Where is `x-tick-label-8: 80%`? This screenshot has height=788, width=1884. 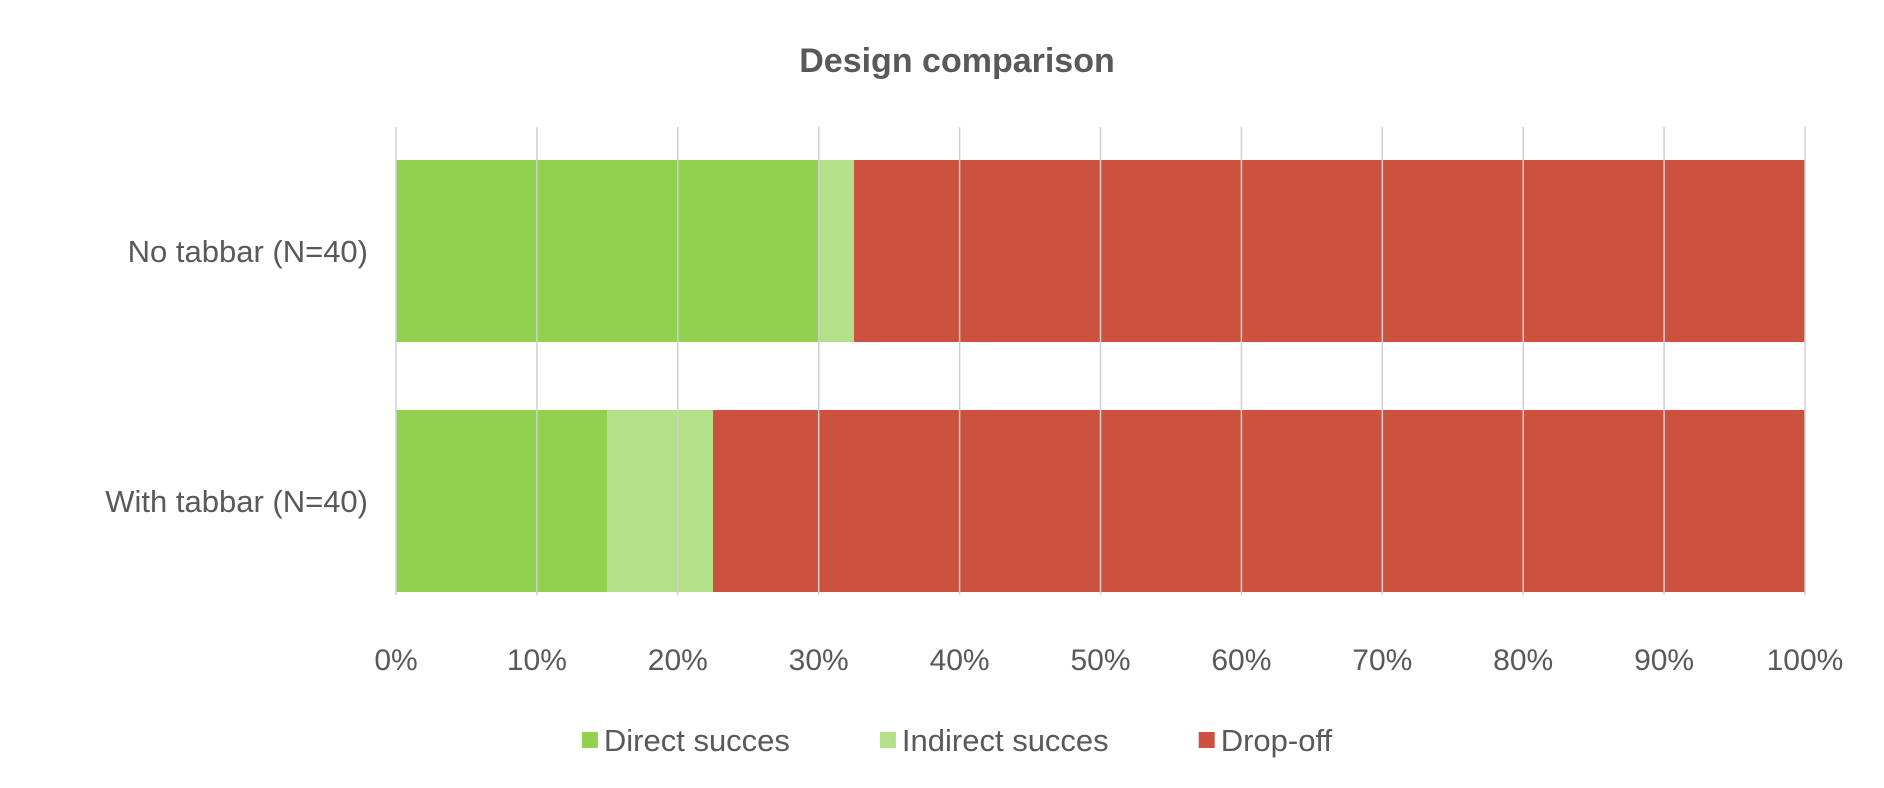
x-tick-label-8: 80% is located at coordinates (1523, 660).